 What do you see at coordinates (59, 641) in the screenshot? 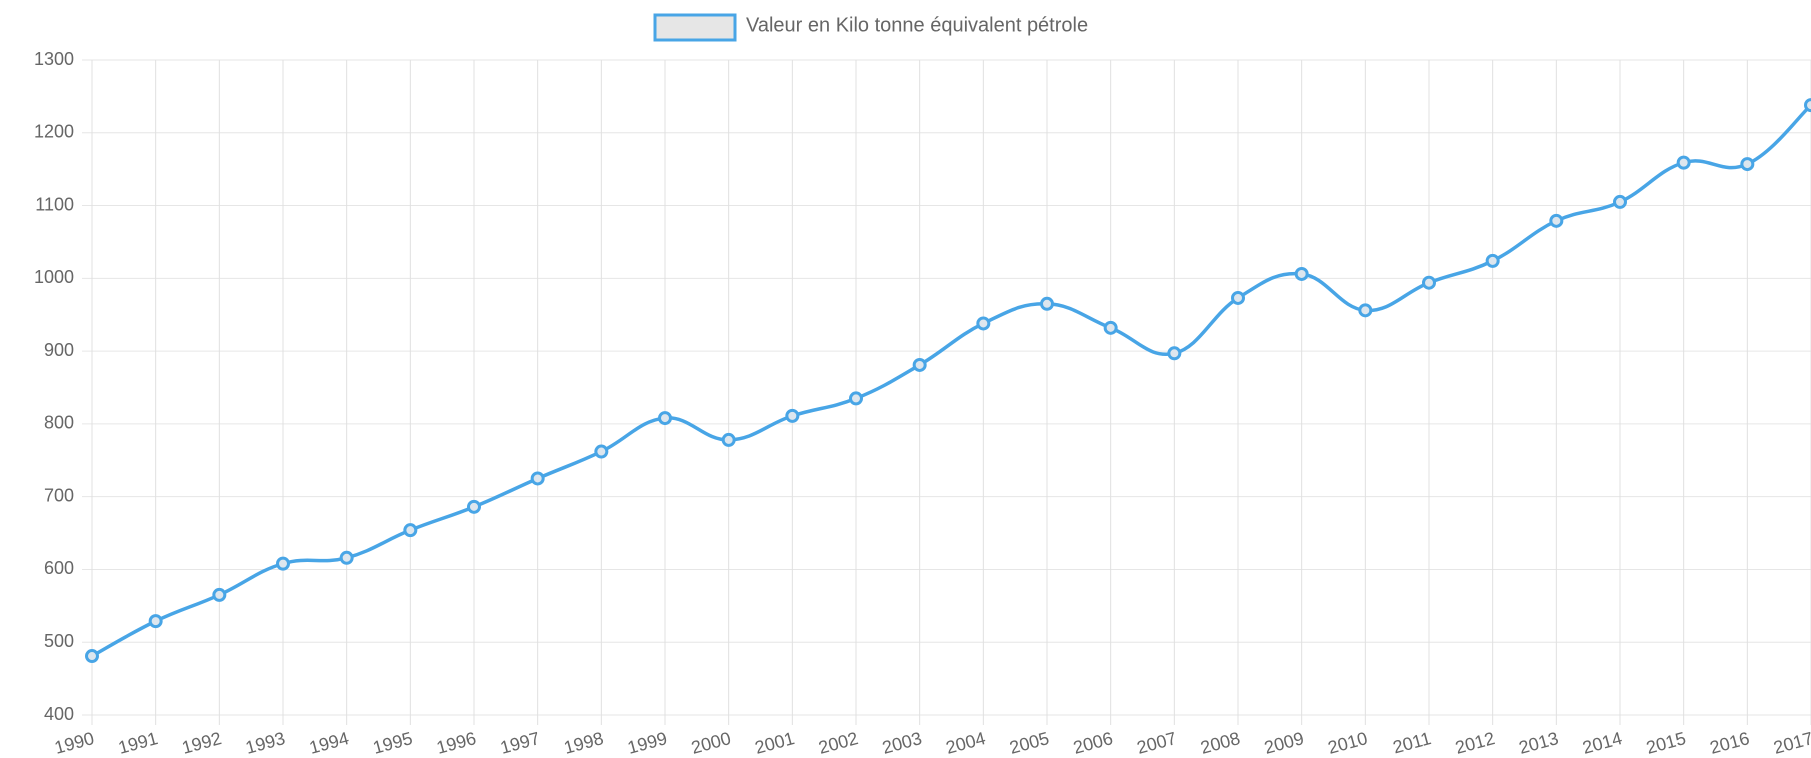
I see `y-tick-label: 500` at bounding box center [59, 641].